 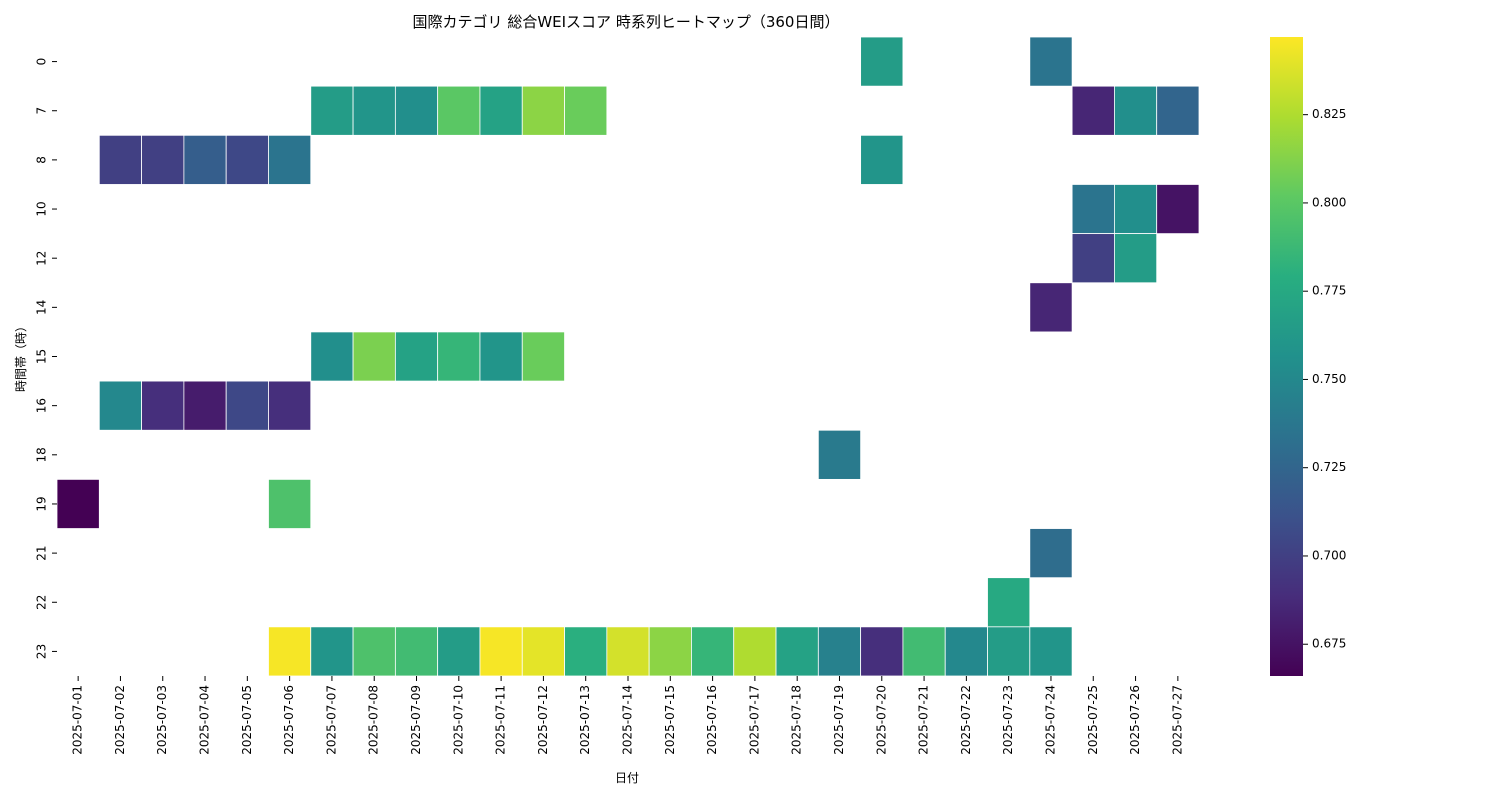 What do you see at coordinates (1329, 291) in the screenshot?
I see `colorbar-tick-label: 0.775` at bounding box center [1329, 291].